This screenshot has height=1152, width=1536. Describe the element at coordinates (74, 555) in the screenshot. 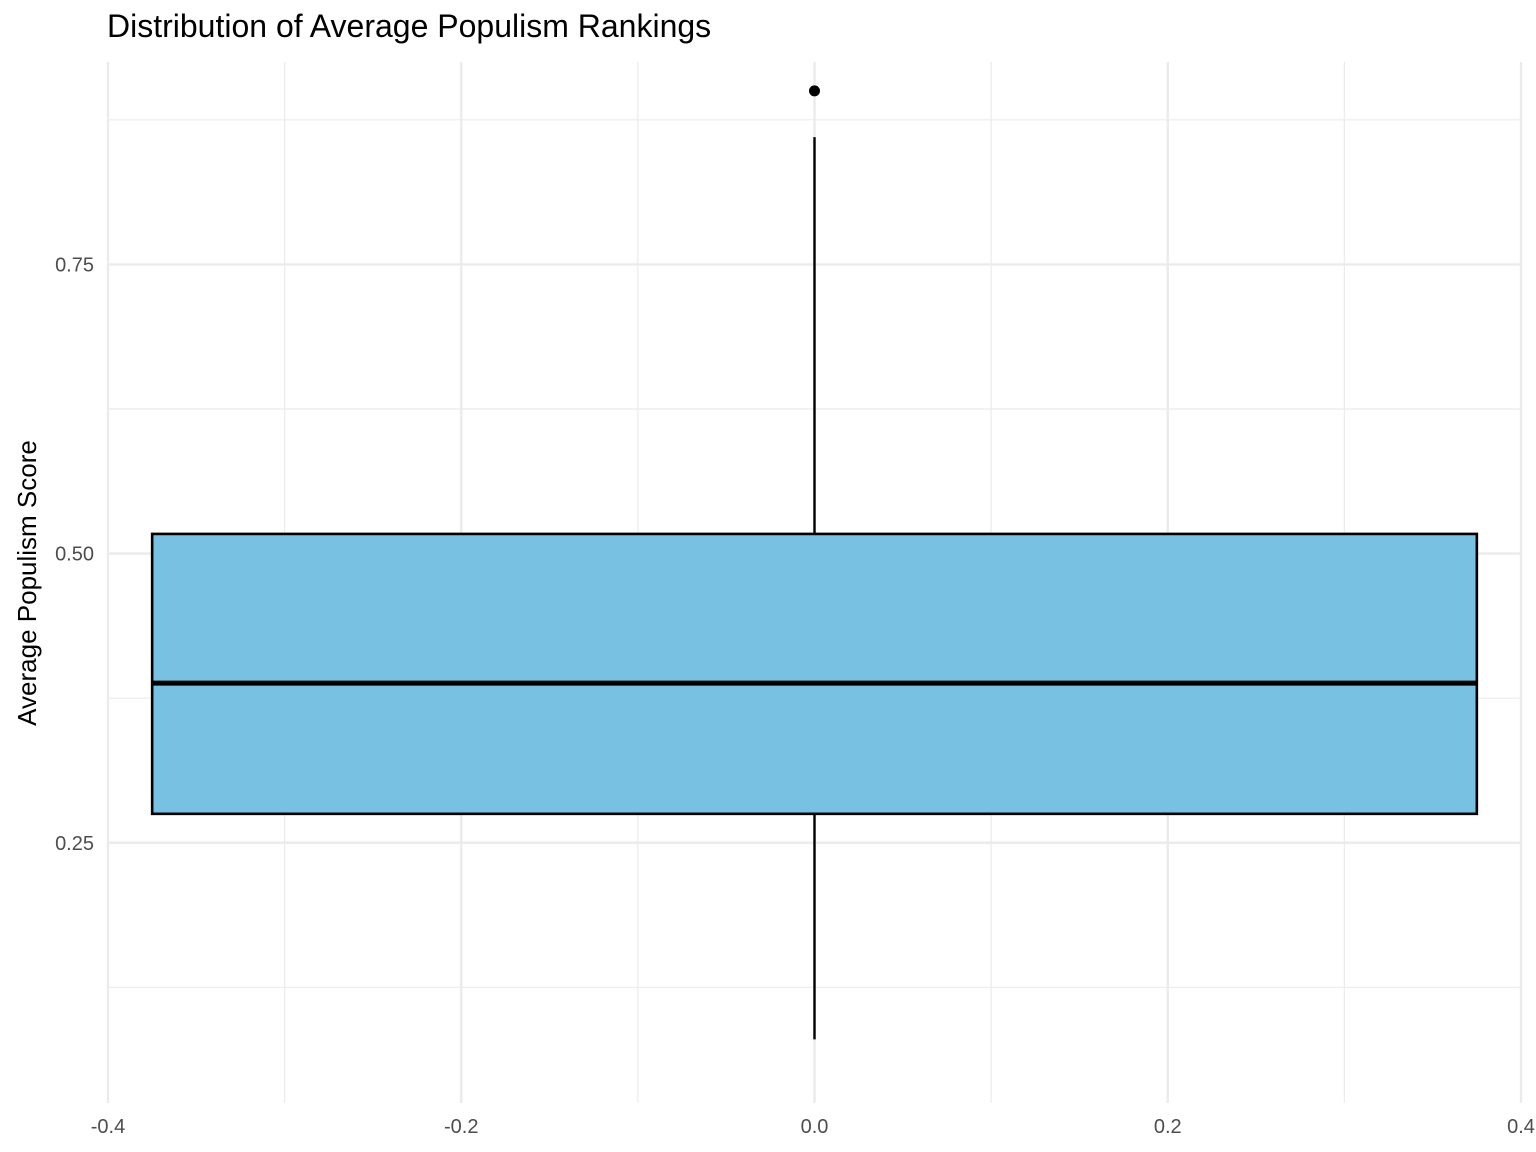

I see `y-tick-label: 0.50` at that location.